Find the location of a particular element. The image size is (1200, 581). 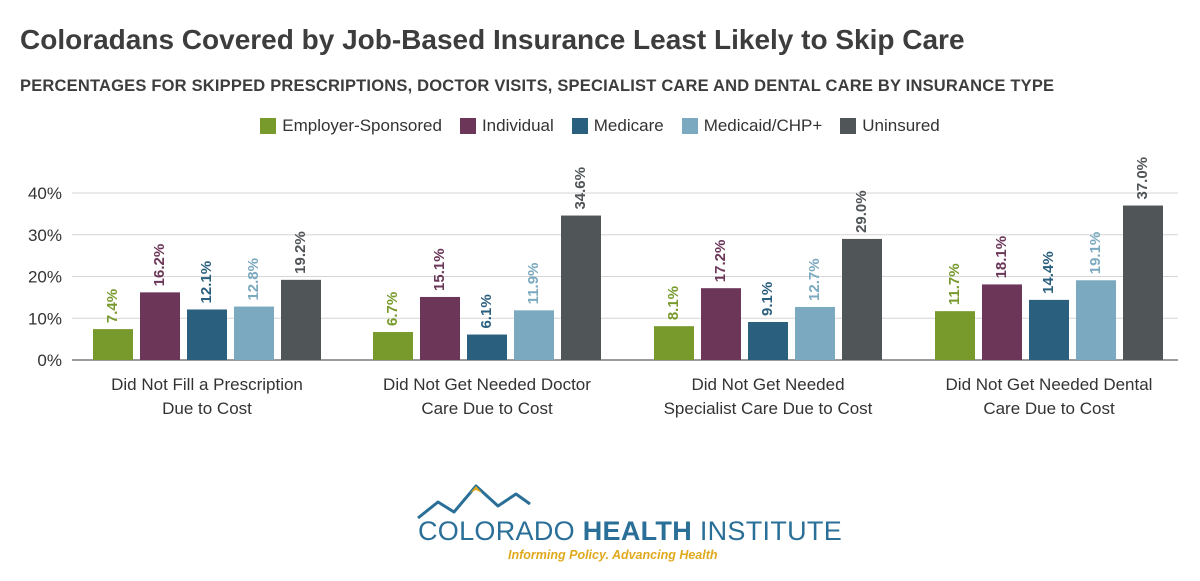

x-tick-label: Due to Cost is located at coordinates (207, 408).